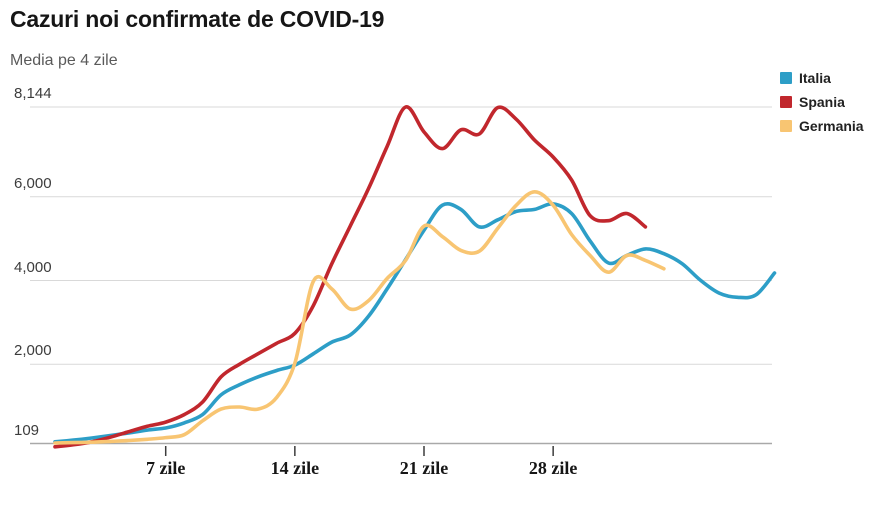 The image size is (870, 510). What do you see at coordinates (197, 19) in the screenshot?
I see `chart-title: Cazuri noi confirmate de COVID-19` at bounding box center [197, 19].